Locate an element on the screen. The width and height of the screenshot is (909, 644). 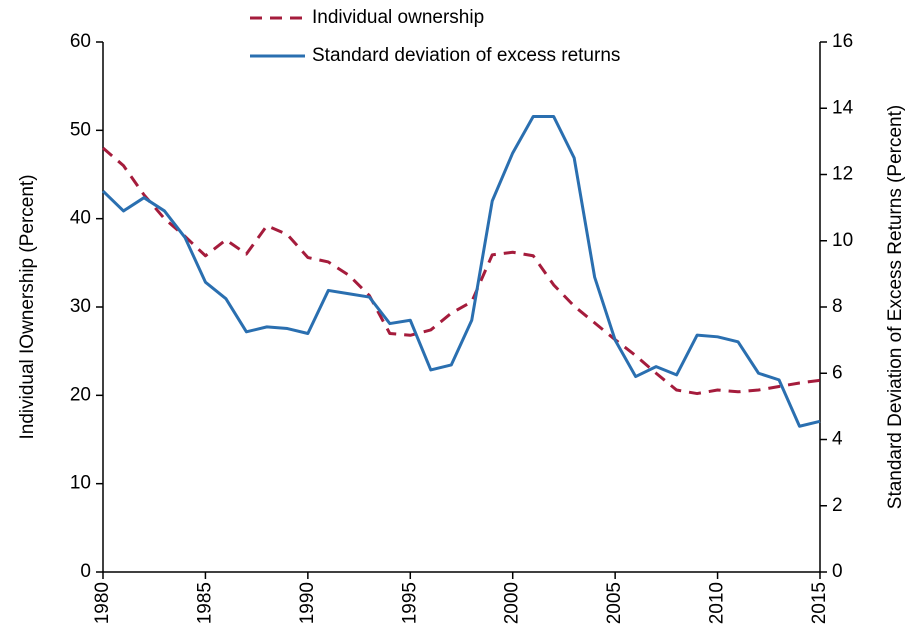
x-tick-label: 1995 is located at coordinates (409, 603).